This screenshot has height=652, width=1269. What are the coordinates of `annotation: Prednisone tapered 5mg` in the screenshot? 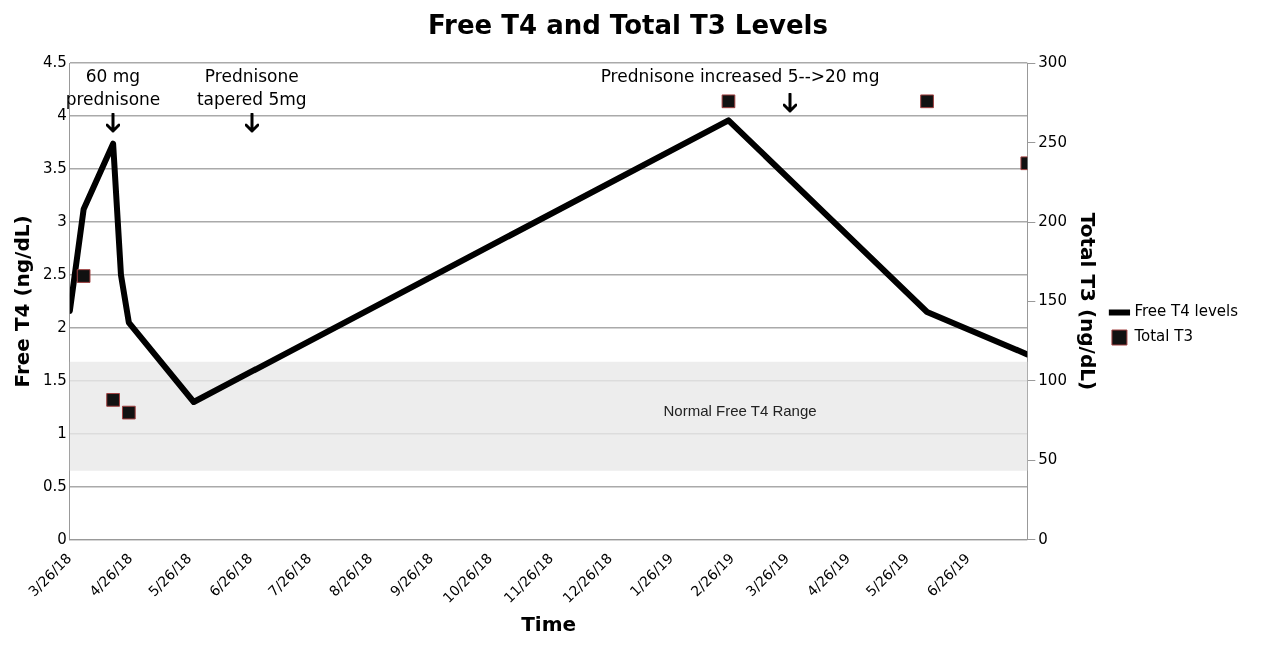 It's located at (251, 88).